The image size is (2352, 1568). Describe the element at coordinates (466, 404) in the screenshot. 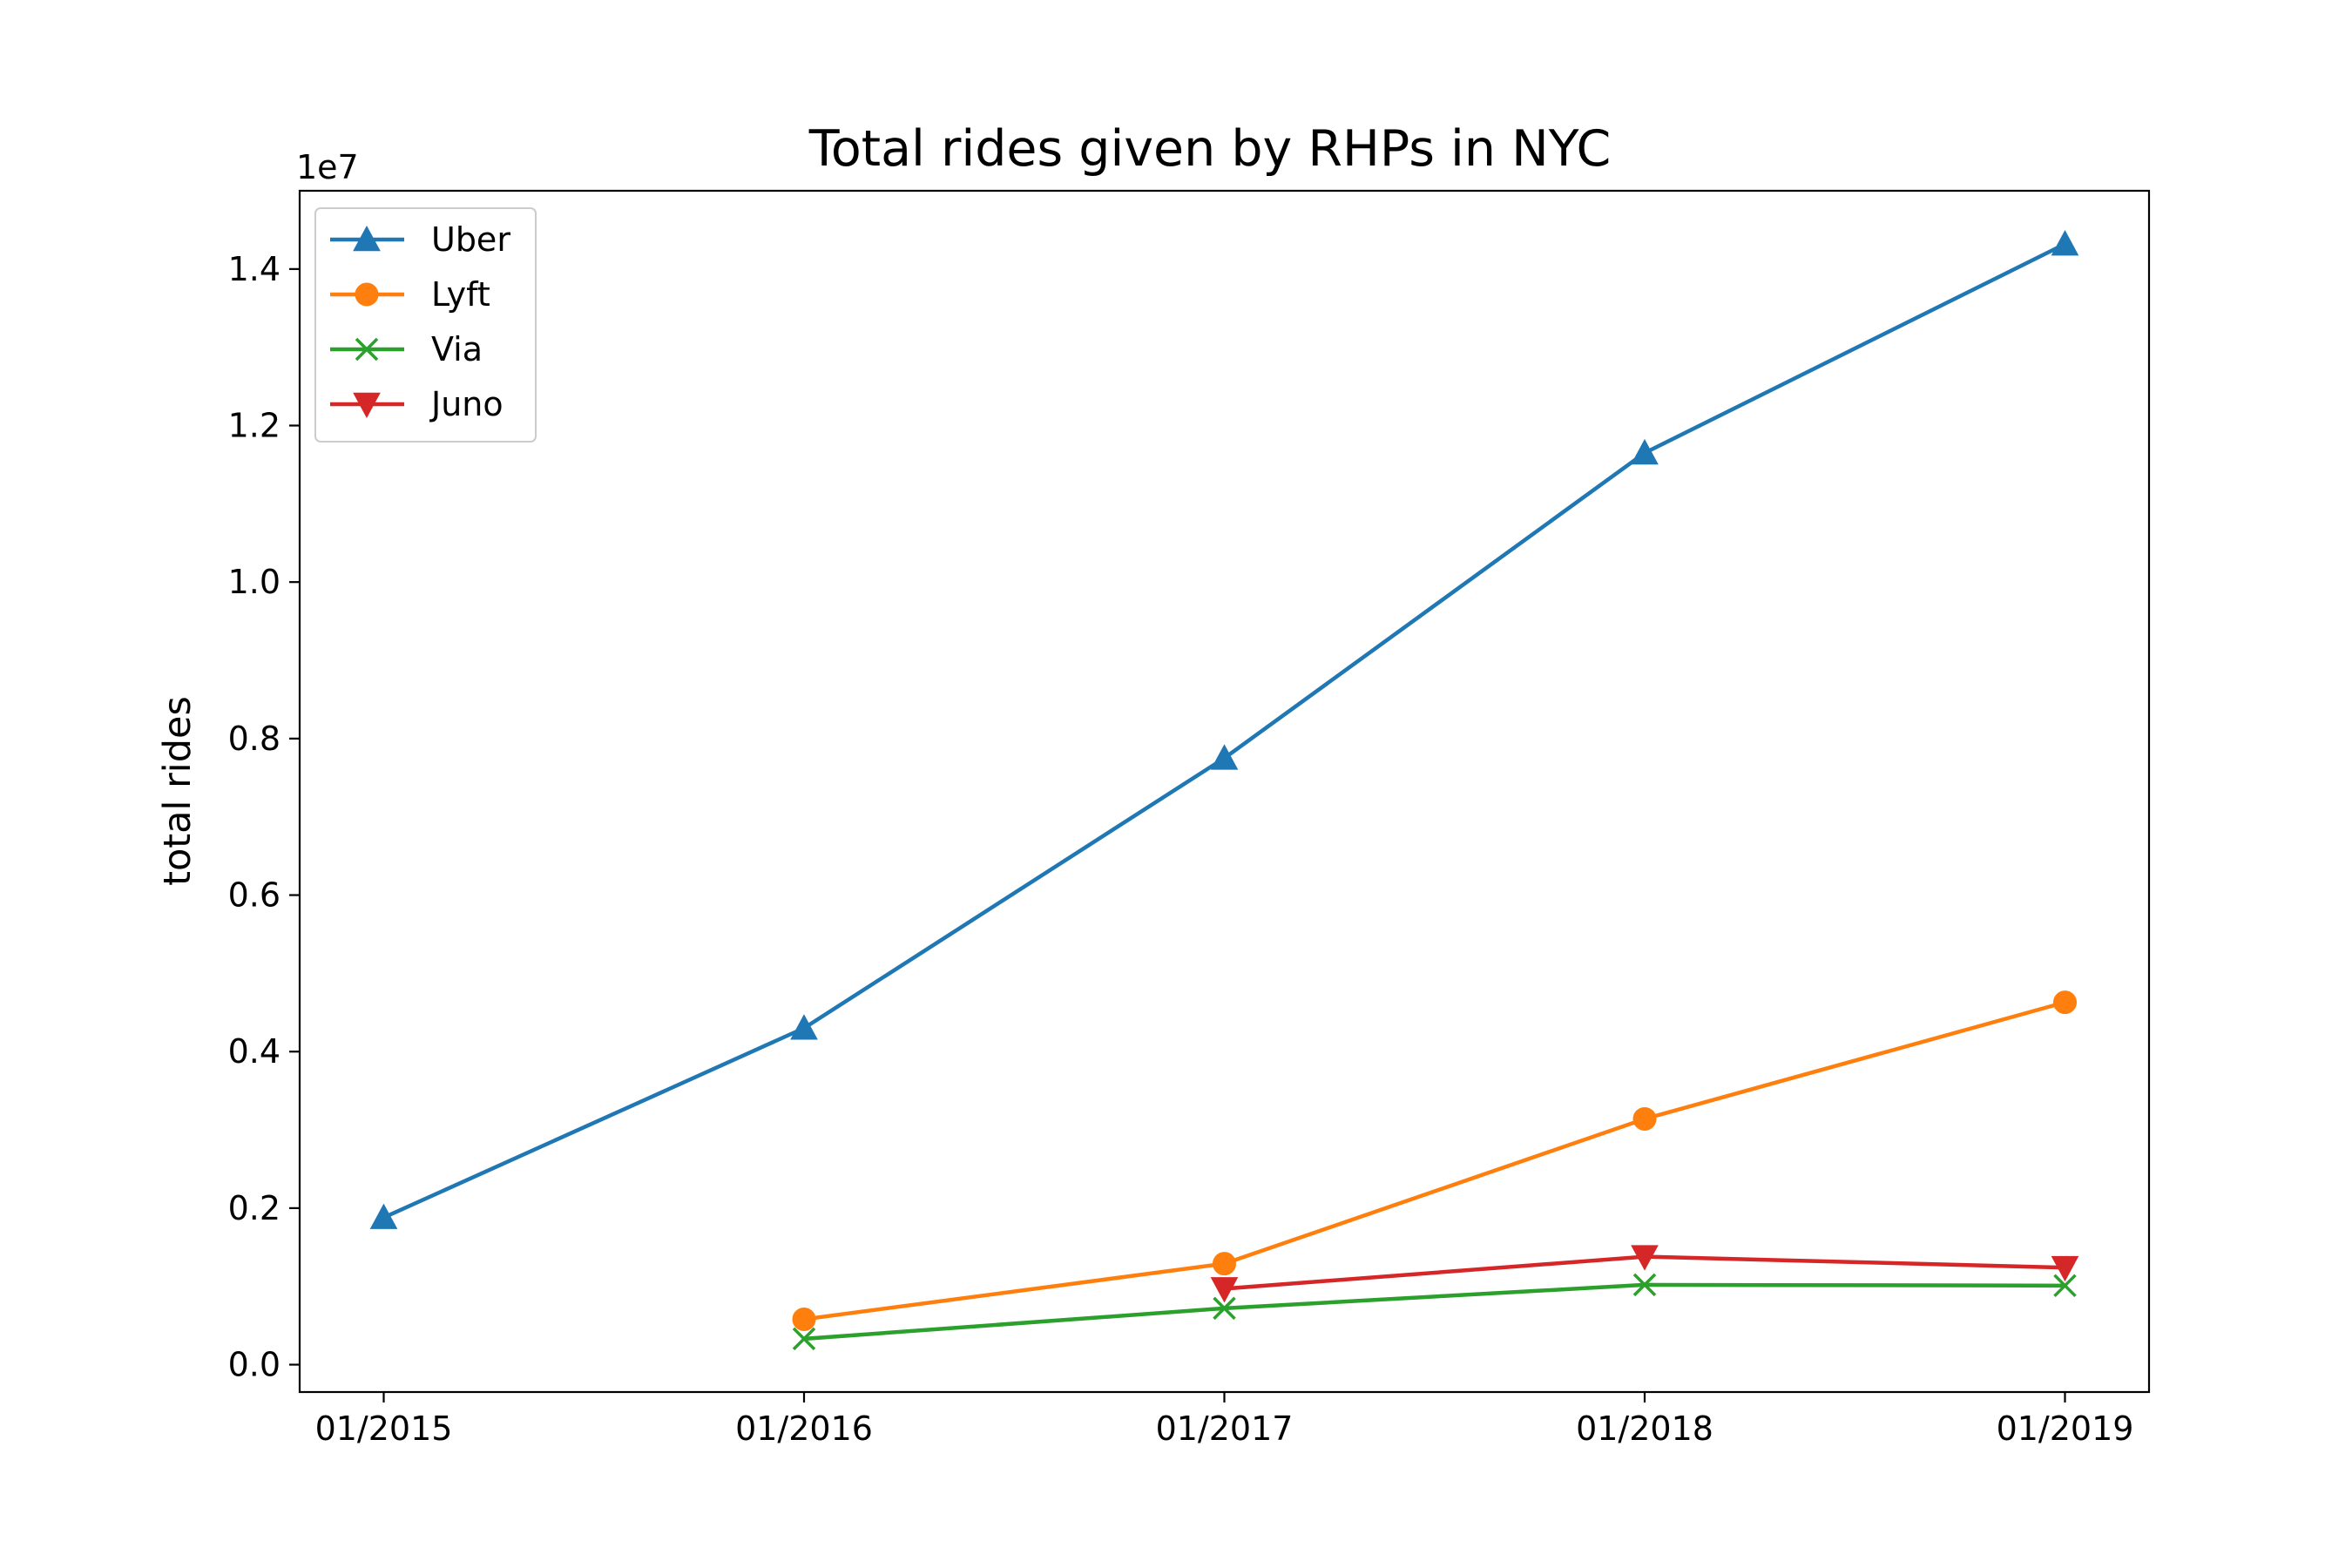

I see `legend-juno-label: Juno` at that location.